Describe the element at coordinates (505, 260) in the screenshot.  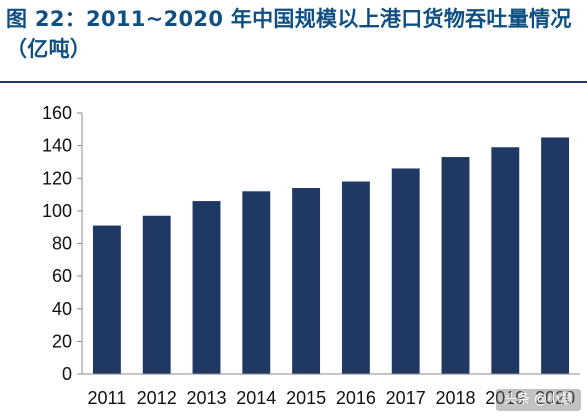
I see `bar-2019` at that location.